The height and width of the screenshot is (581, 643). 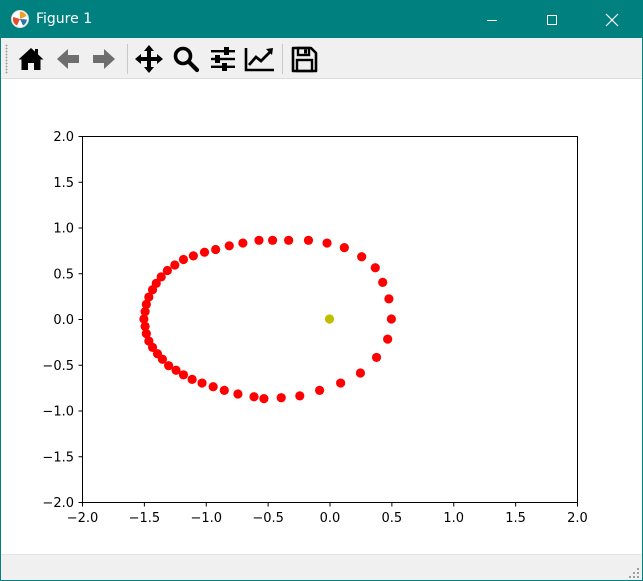 I want to click on x-tick-label: 1.0, so click(x=453, y=518).